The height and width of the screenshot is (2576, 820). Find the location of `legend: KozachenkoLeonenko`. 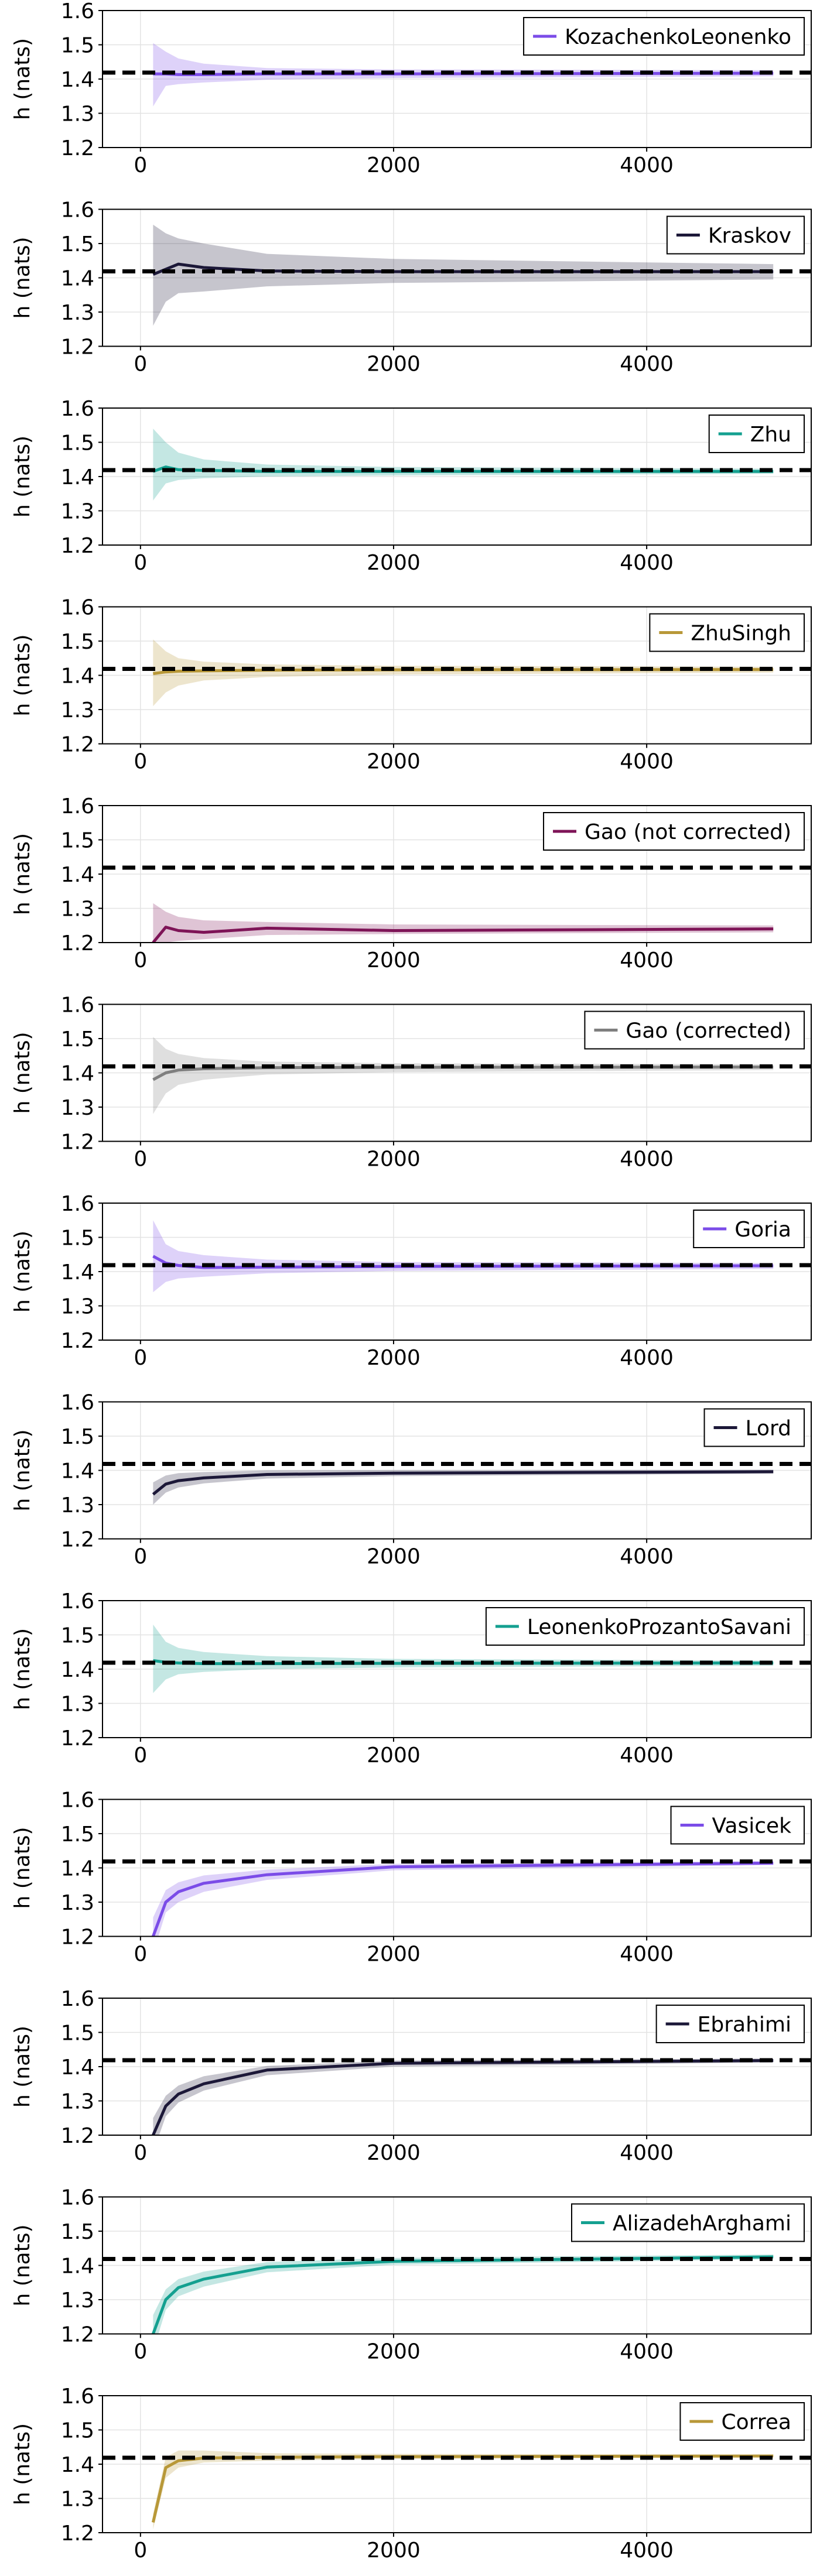

legend: KozachenkoLeonenko is located at coordinates (664, 36).